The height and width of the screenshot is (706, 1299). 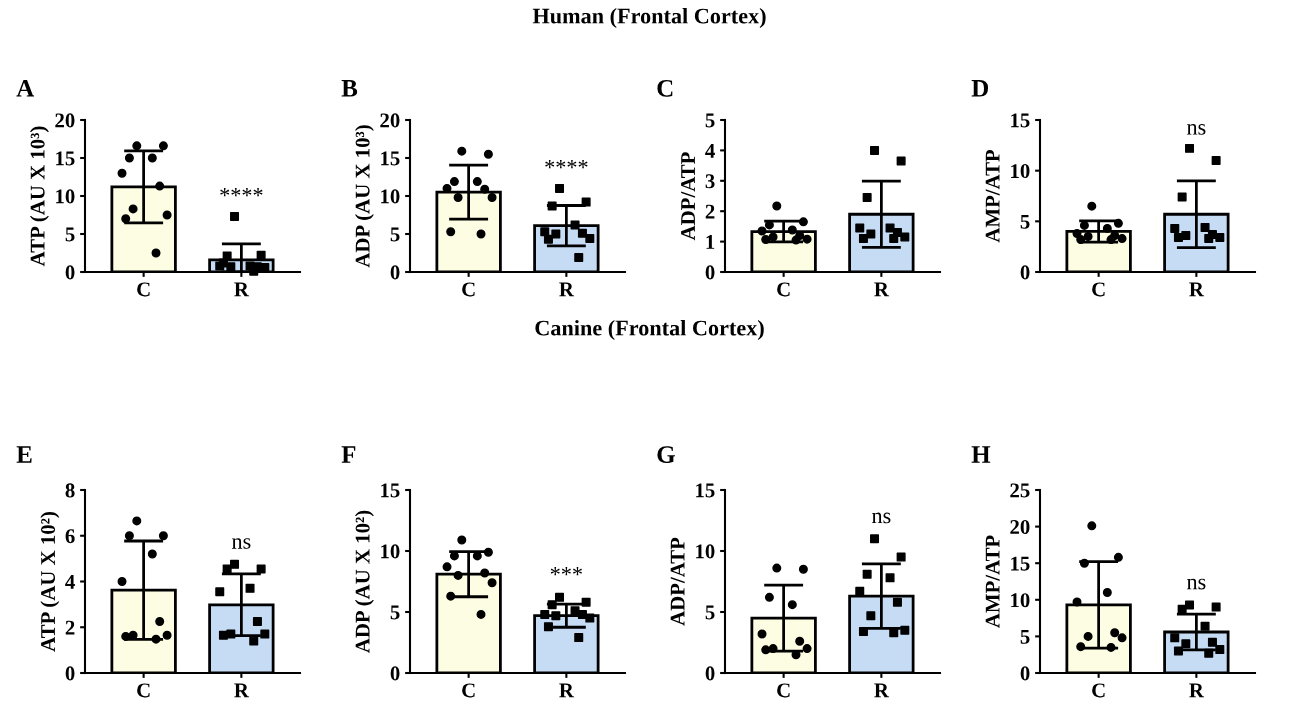 What do you see at coordinates (364, 196) in the screenshot?
I see `y-axis-title: ADP (AU X 10³)` at bounding box center [364, 196].